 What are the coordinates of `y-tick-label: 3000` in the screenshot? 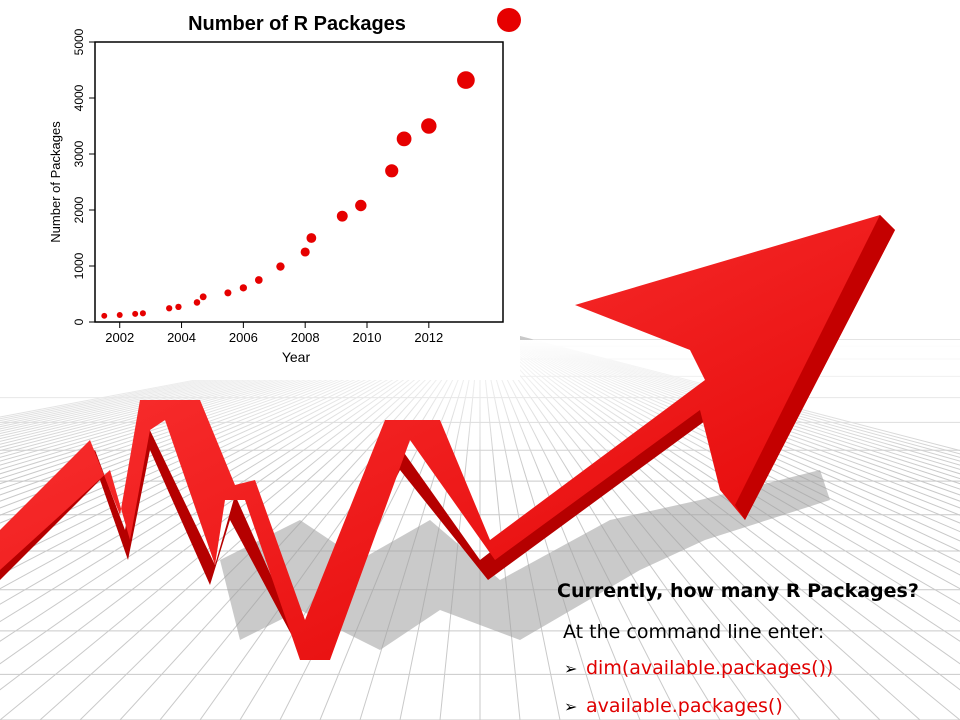 It's located at (79, 153).